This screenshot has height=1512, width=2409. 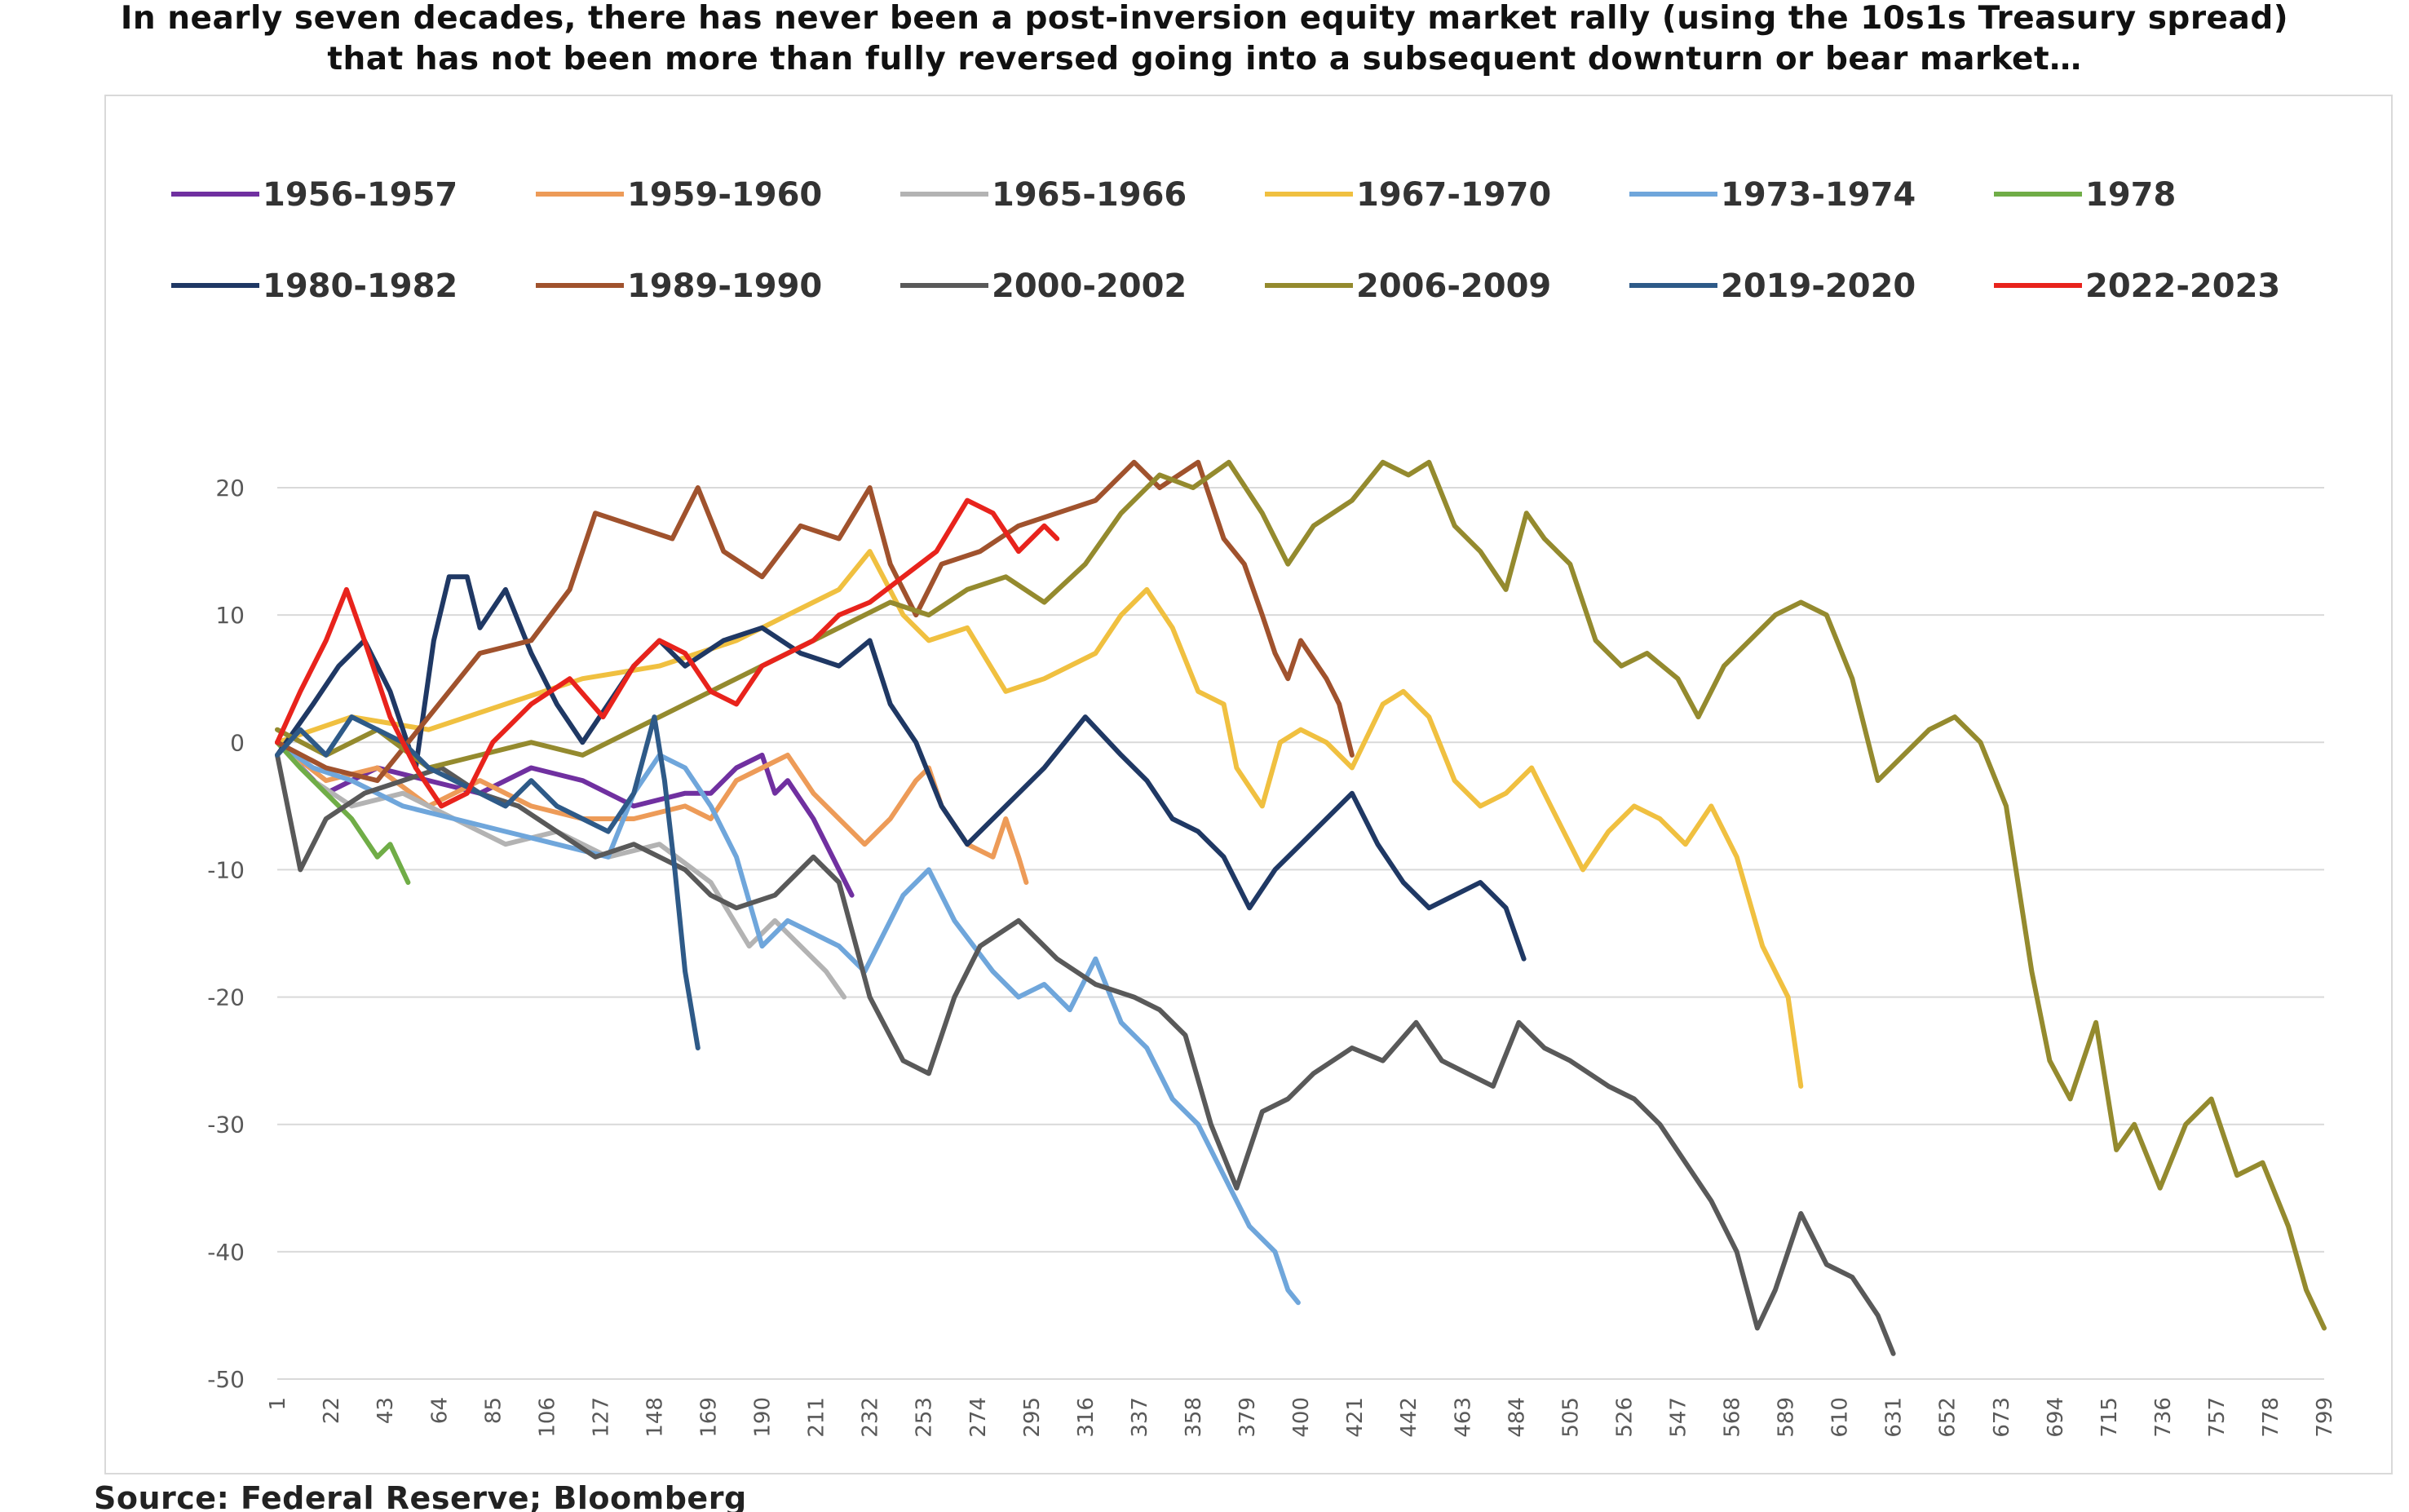 I want to click on x-tick-label: 85, so click(x=493, y=1410).